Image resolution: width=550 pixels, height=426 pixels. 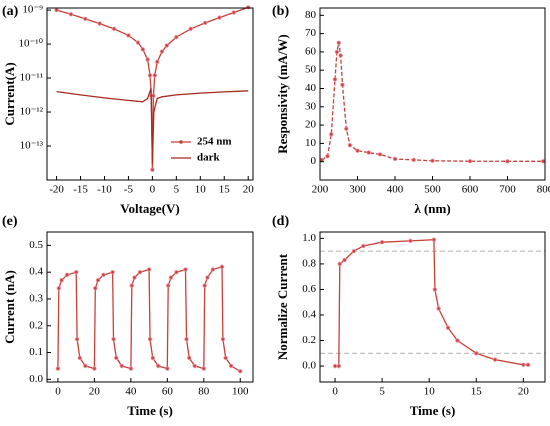 What do you see at coordinates (507, 190) in the screenshot?
I see `x-tick-label: 700` at bounding box center [507, 190].